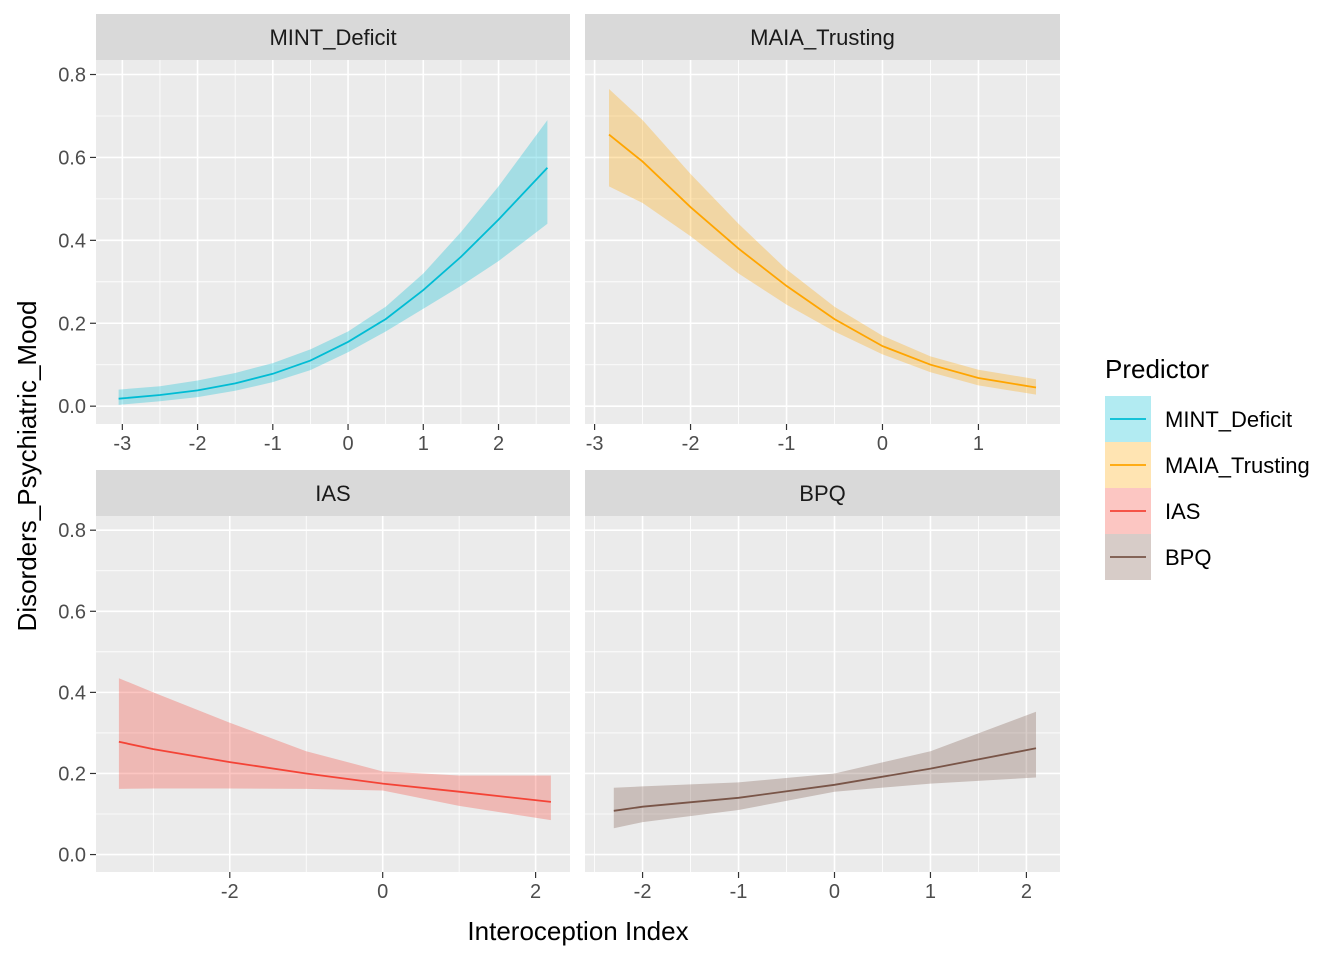 The height and width of the screenshot is (960, 1344). What do you see at coordinates (1188, 557) in the screenshot?
I see `legend-label: BPQ` at bounding box center [1188, 557].